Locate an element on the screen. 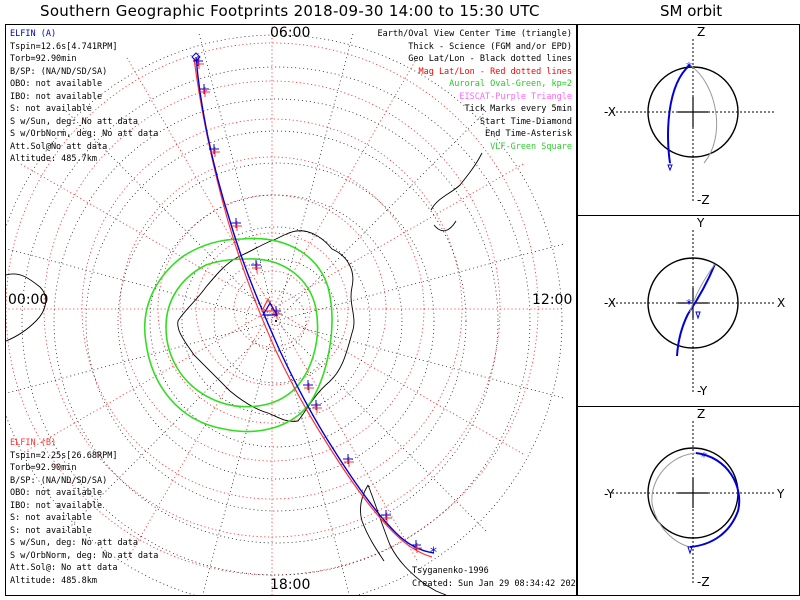 The image size is (800, 600). australia-coastline is located at coordinates (26, 307).